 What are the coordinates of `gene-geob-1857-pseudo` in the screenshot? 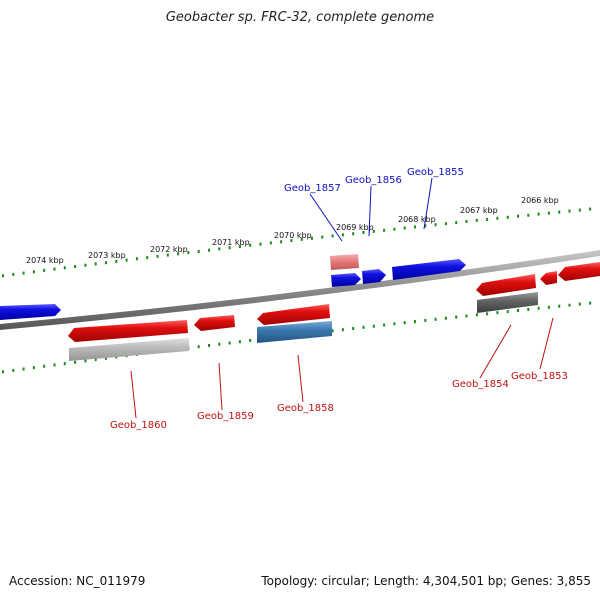 It's located at (344, 262).